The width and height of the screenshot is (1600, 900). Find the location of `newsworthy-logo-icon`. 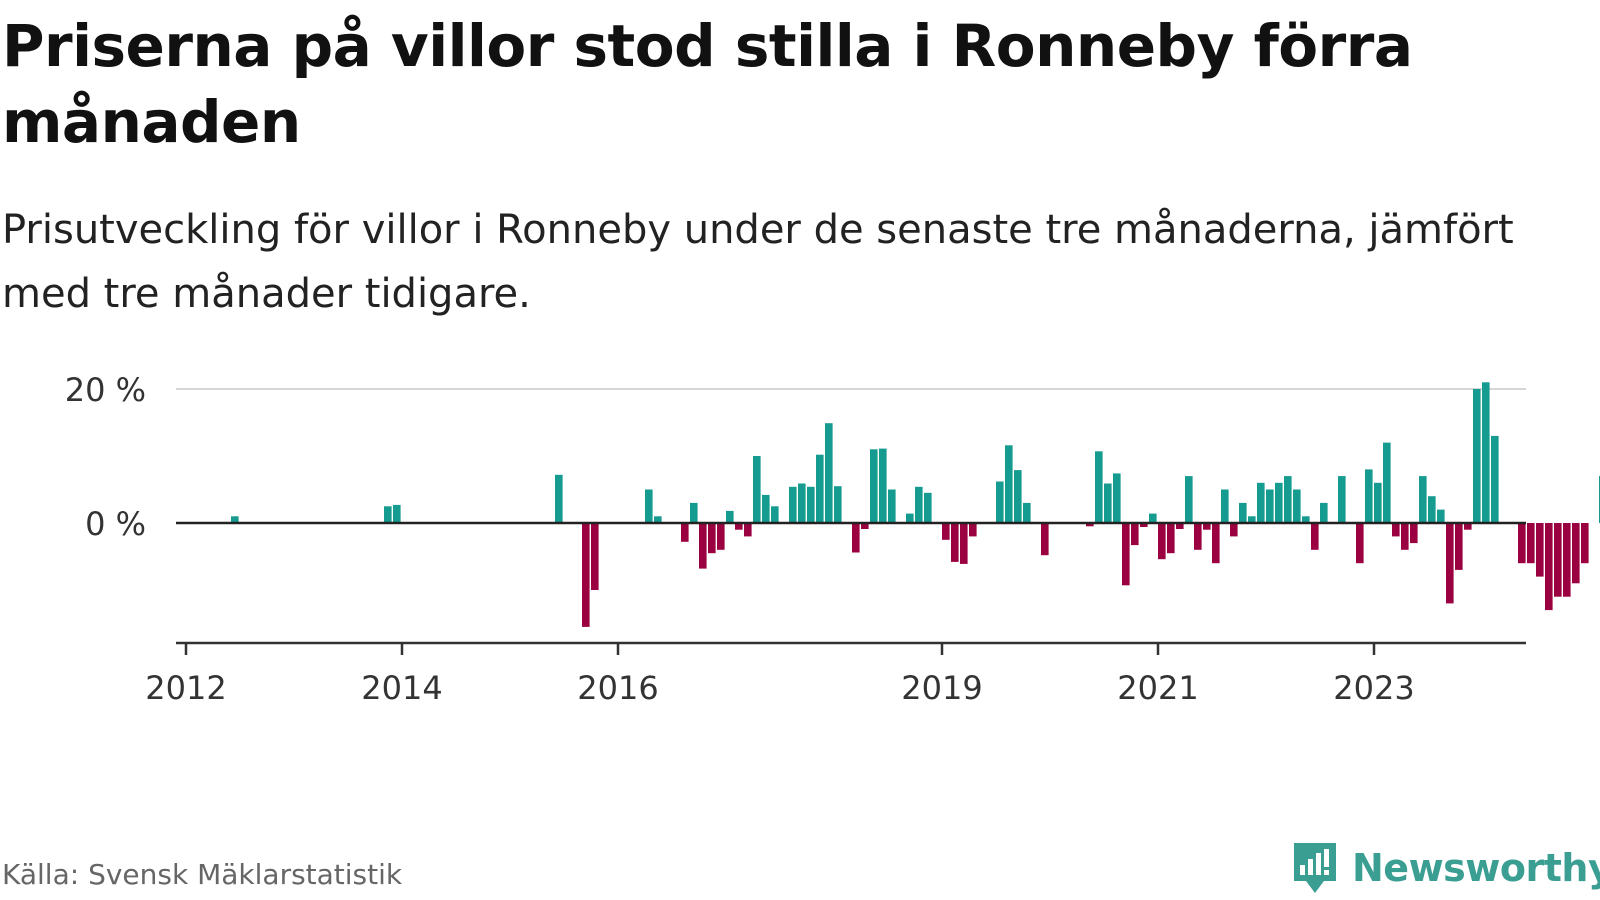

newsworthy-logo-icon is located at coordinates (1315, 868).